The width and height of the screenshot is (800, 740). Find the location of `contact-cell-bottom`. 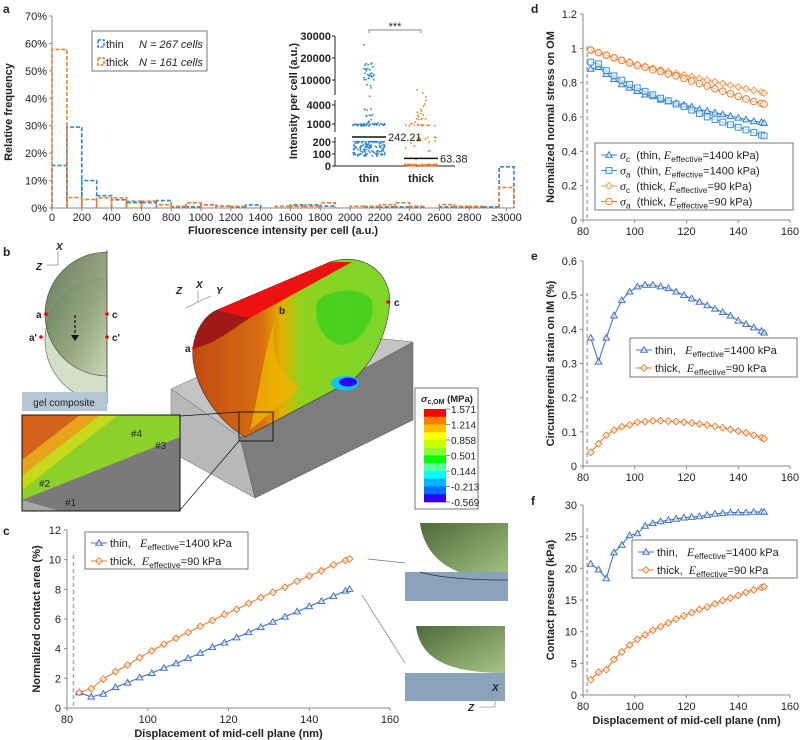

contact-cell-bottom is located at coordinates (460, 649).